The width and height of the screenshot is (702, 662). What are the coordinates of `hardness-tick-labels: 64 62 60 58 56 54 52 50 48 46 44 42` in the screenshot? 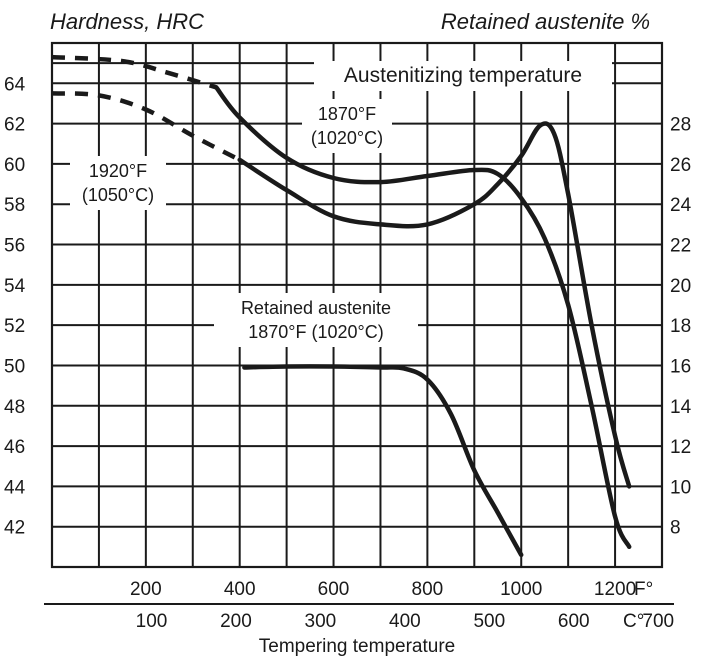 It's located at (15, 306).